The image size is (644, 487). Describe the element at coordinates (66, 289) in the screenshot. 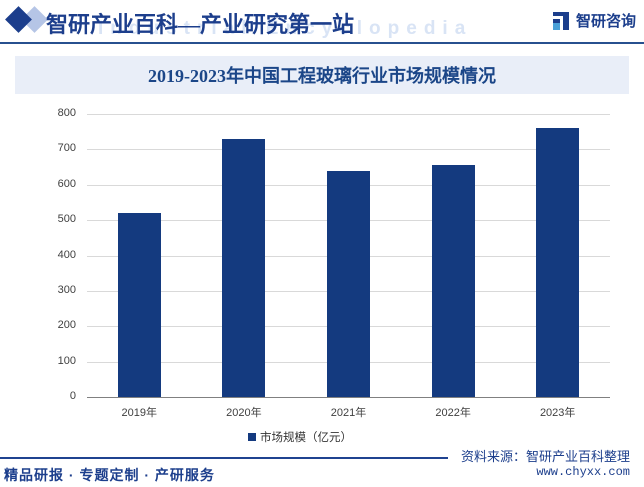

I see `y-axis-tick-label: 300` at that location.